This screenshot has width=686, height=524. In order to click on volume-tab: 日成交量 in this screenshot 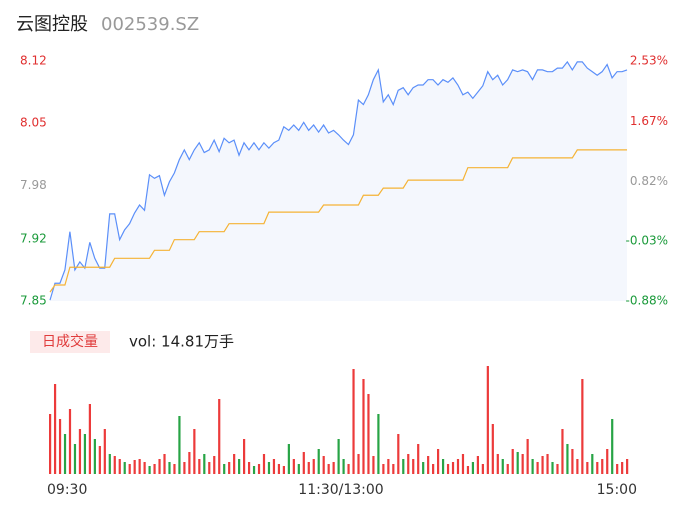, I will do `click(70, 341)`.